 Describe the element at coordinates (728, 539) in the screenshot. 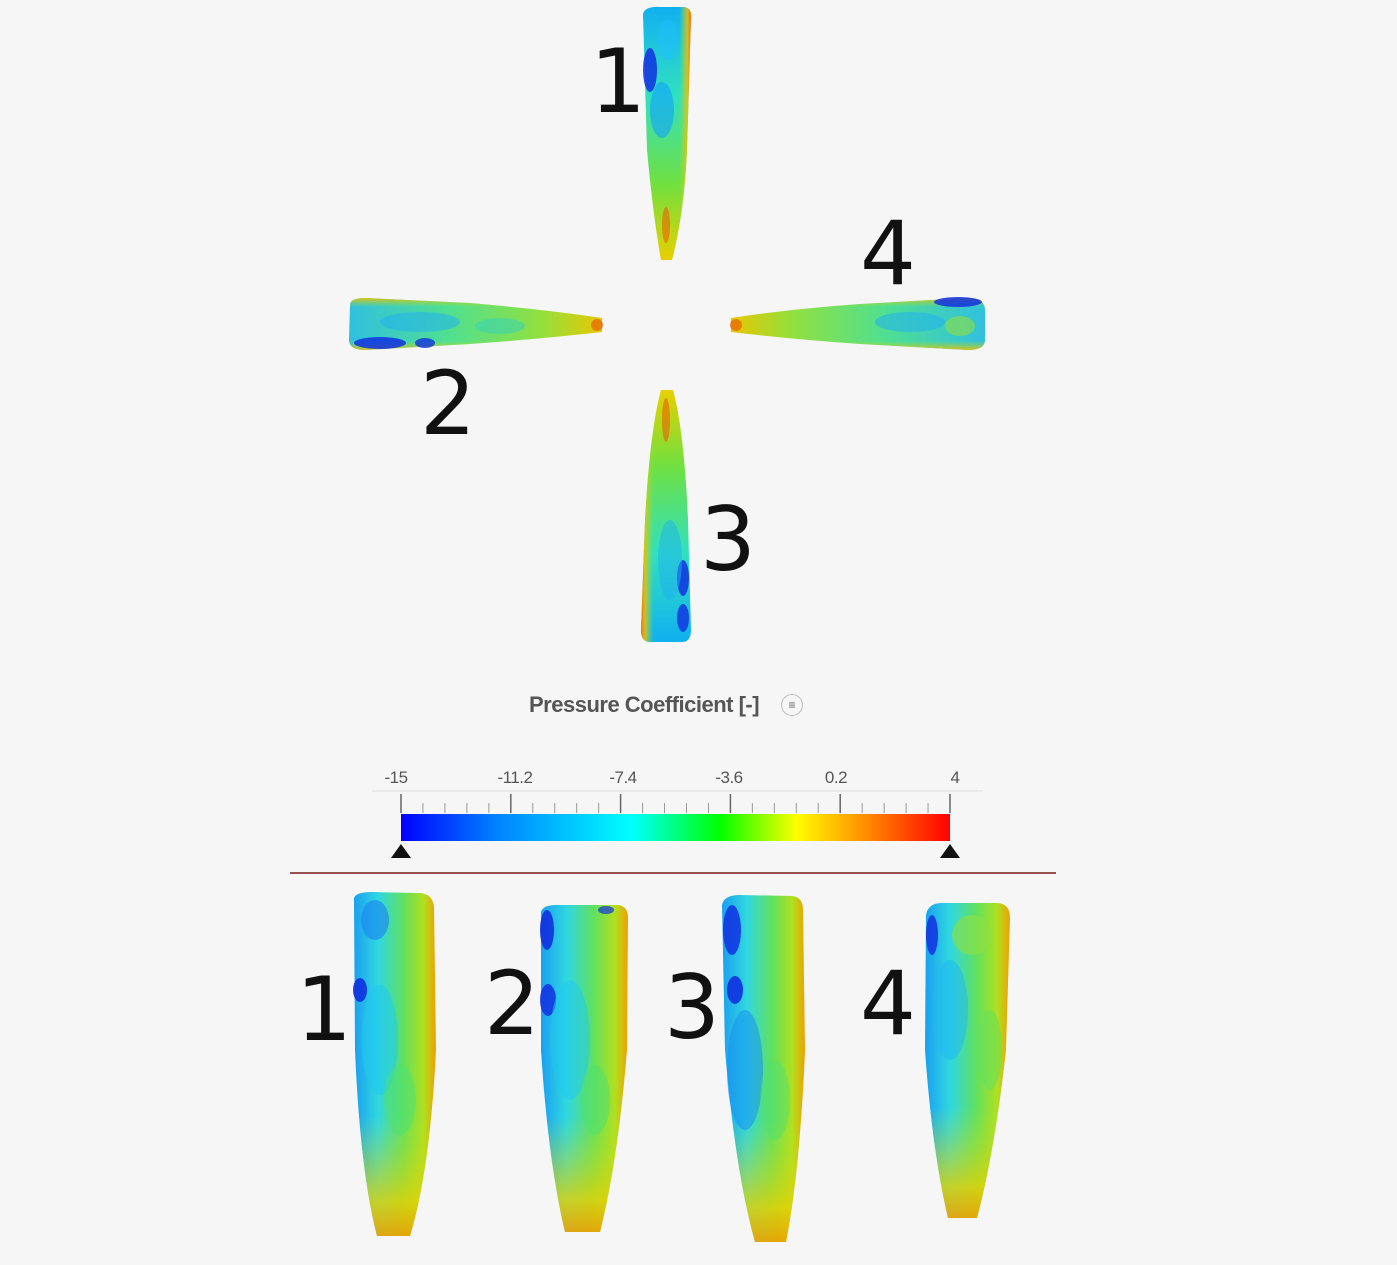

I see `top-blade-label-3: 3` at that location.